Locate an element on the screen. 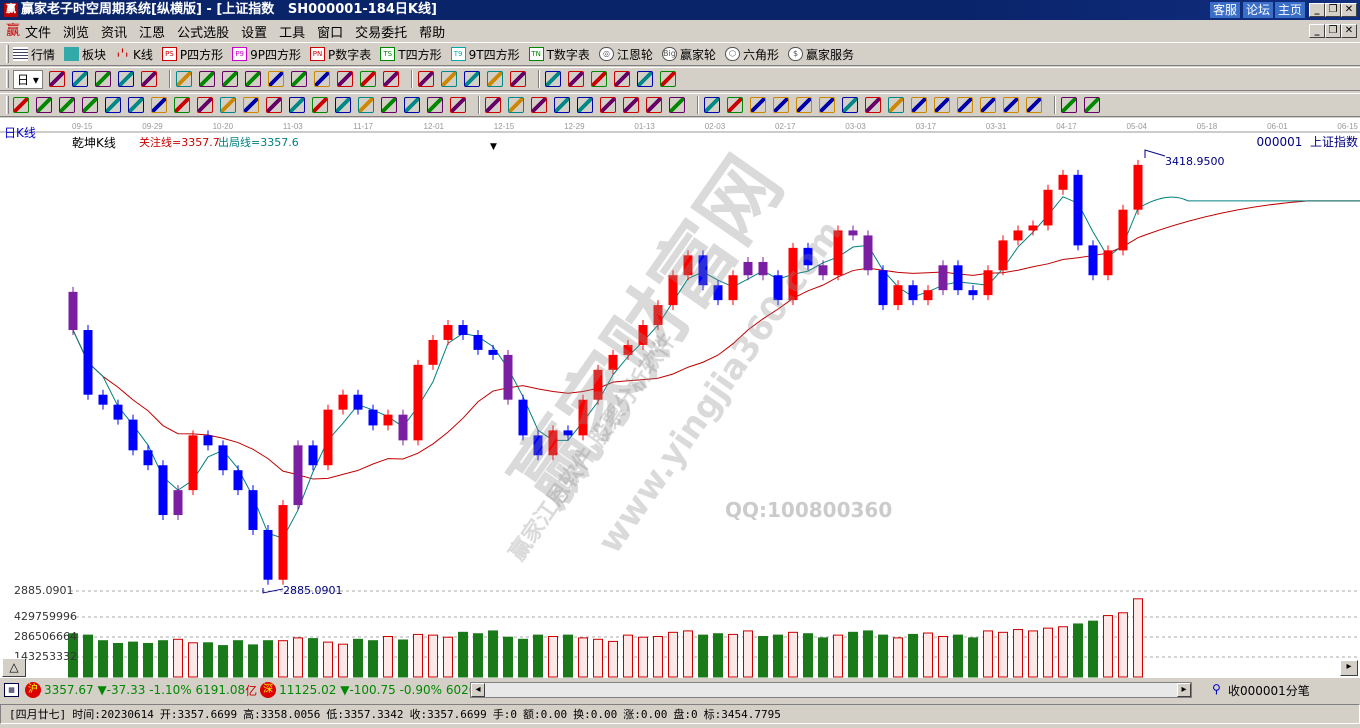 The image size is (1360, 728). next-bar-icon is located at coordinates (229, 79).